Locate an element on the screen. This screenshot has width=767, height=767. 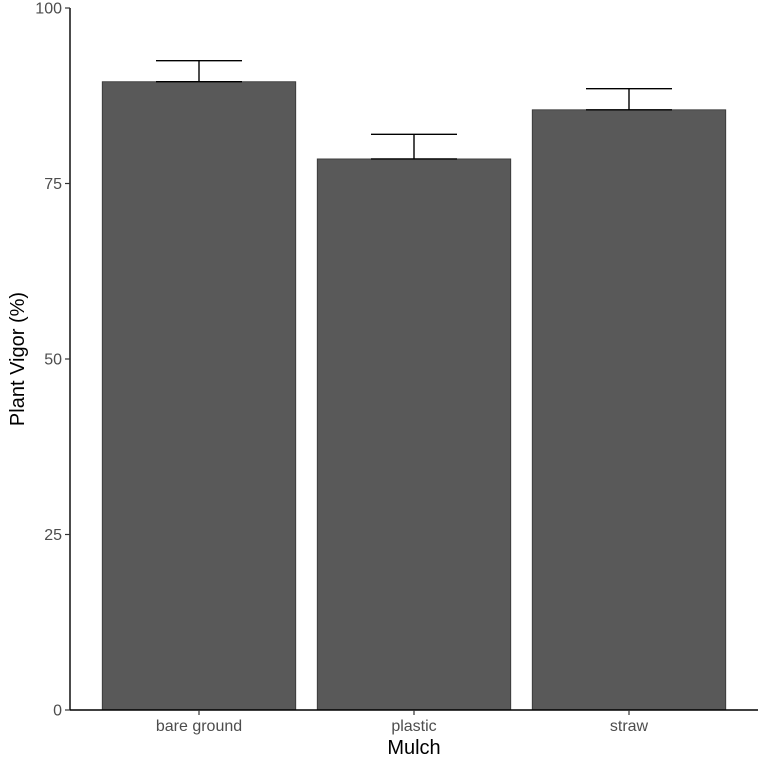
y-ticks: 0 25 50 75 100 is located at coordinates (52, 360).